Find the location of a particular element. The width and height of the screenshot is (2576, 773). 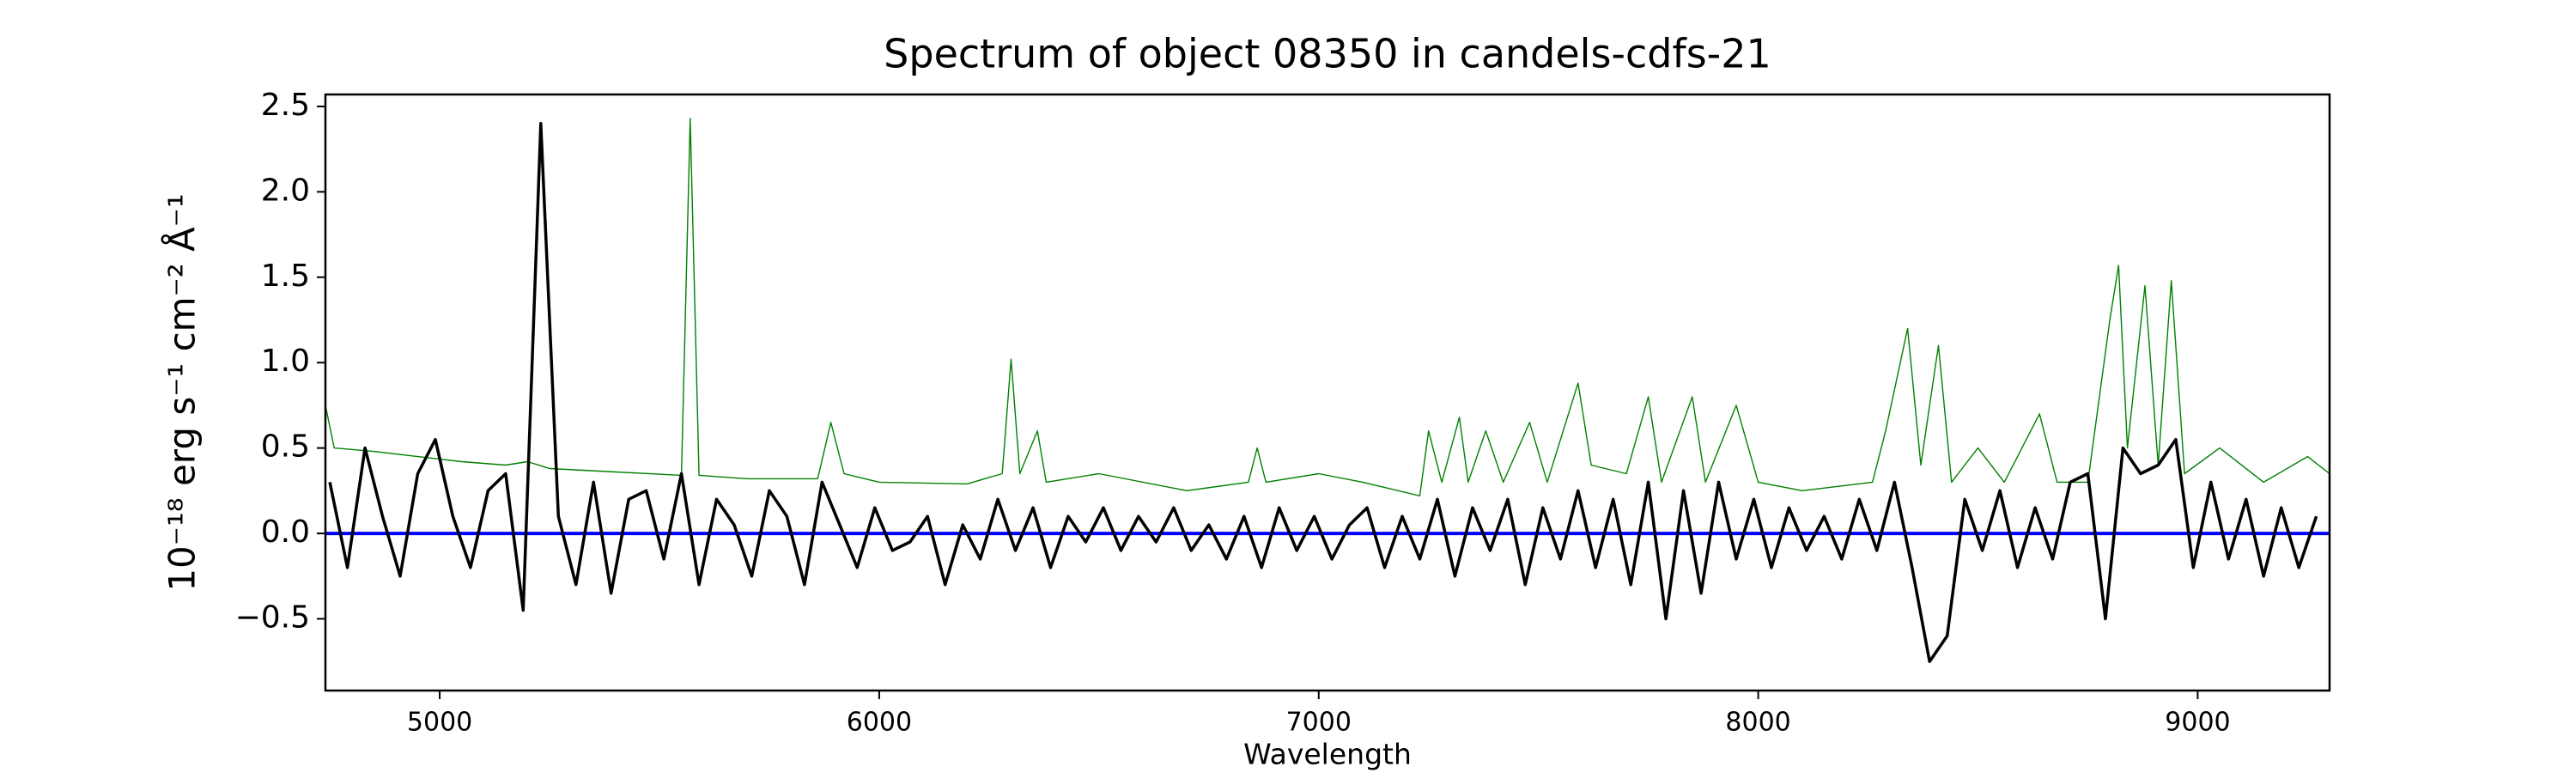

y-tick-label: 0.0 is located at coordinates (285, 532).